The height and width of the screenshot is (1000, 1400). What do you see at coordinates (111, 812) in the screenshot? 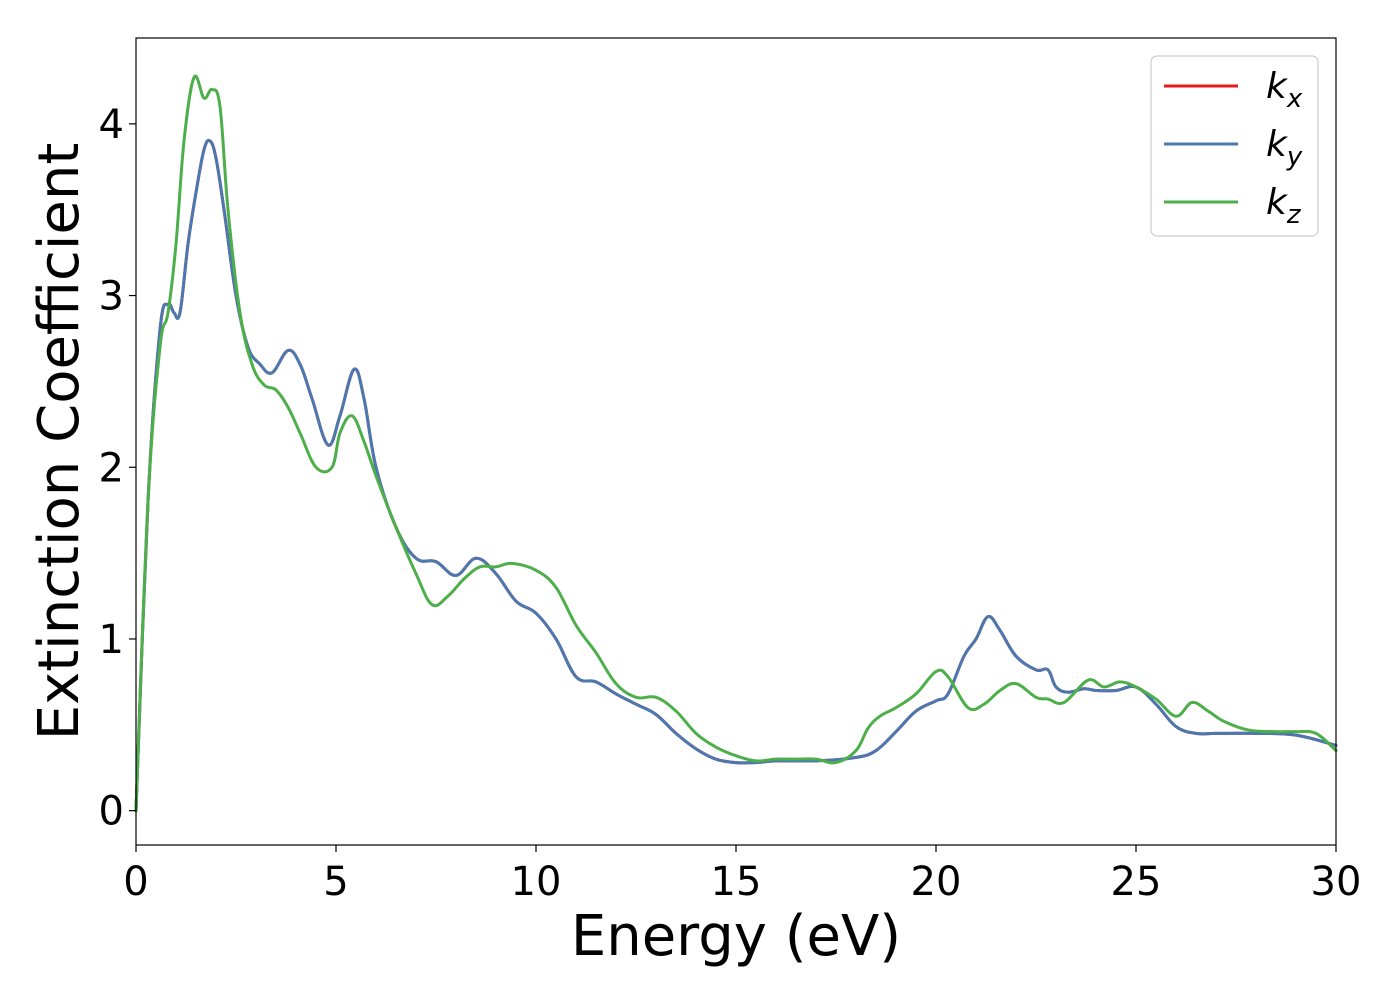
I see `y-tick-label: 0` at bounding box center [111, 812].